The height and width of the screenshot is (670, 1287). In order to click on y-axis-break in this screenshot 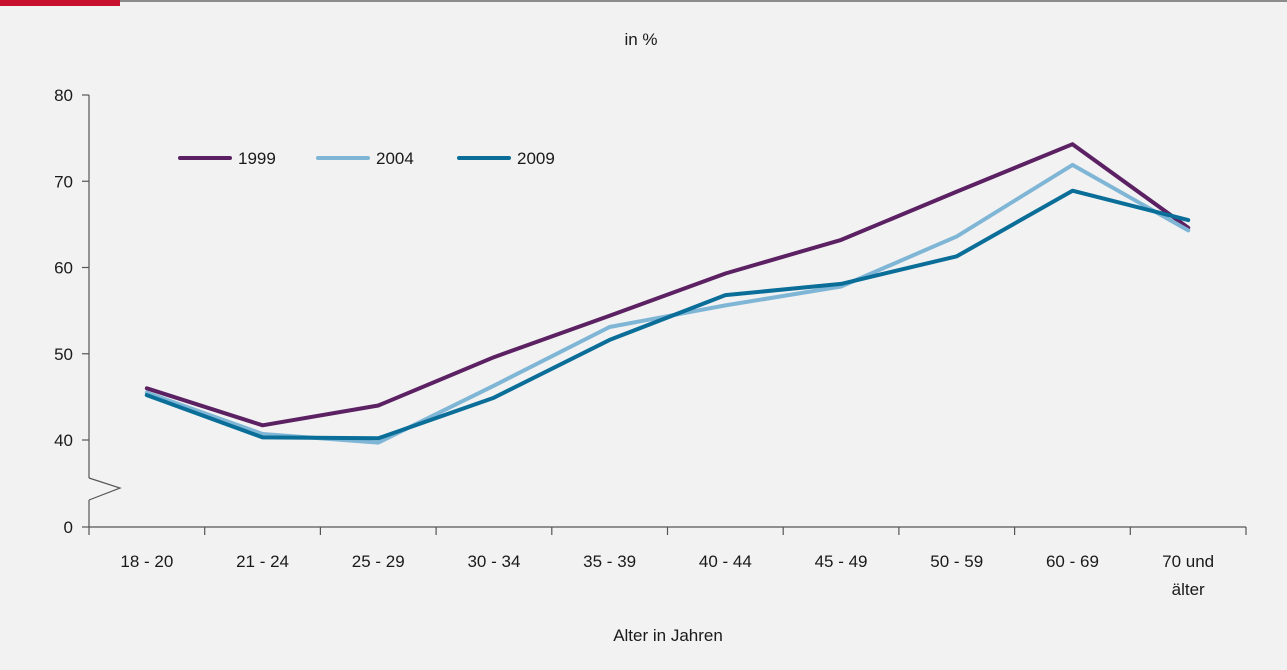, I will do `click(104, 489)`.